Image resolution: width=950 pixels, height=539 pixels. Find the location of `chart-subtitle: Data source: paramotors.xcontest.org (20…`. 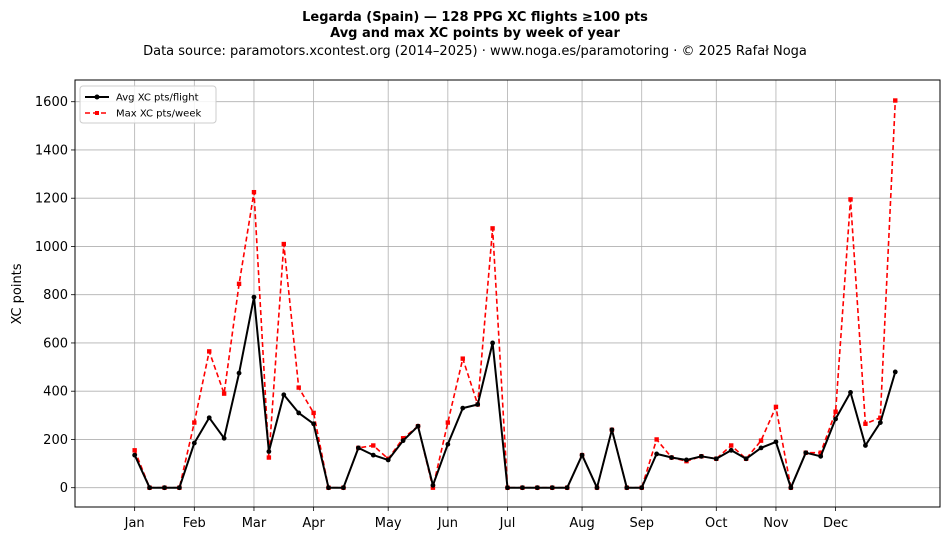

chart-subtitle: Data source: paramotors.xcontest.org (20… is located at coordinates (475, 51).